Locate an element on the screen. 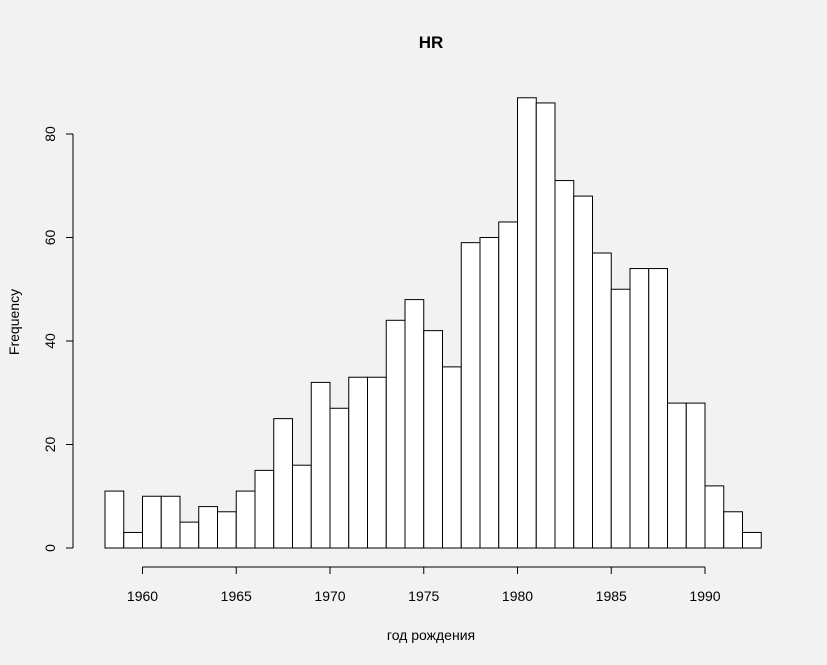 Image resolution: width=827 pixels, height=665 pixels. x-axis-label: год рождения is located at coordinates (431, 635).